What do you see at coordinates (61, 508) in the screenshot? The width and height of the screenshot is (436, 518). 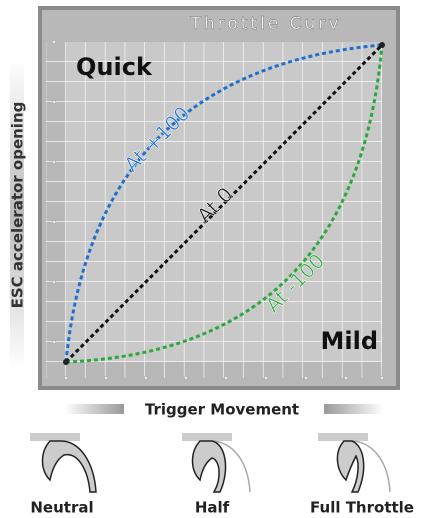 I see `trigger-label: Neutral` at bounding box center [61, 508].